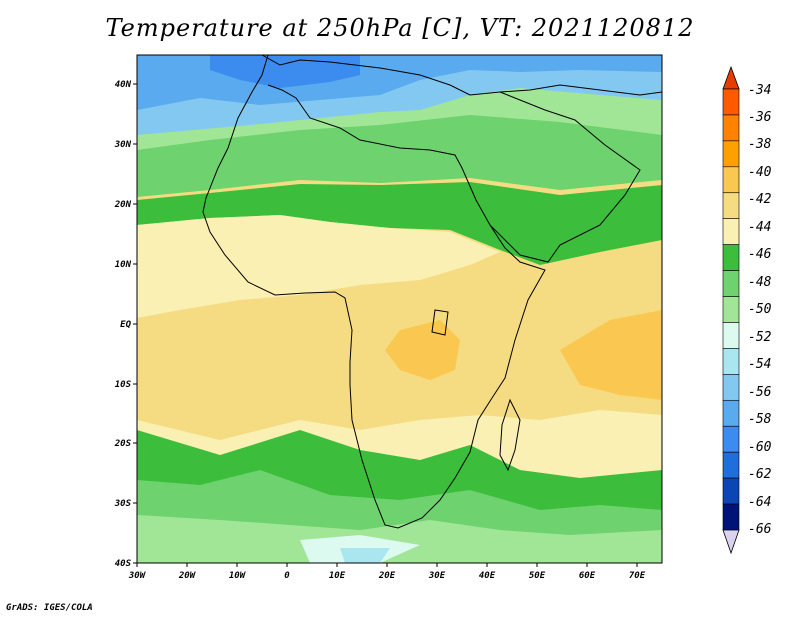 This screenshot has height=618, width=800. Describe the element at coordinates (731, 542) in the screenshot. I see `colorbar-bottom-arrow` at that location.